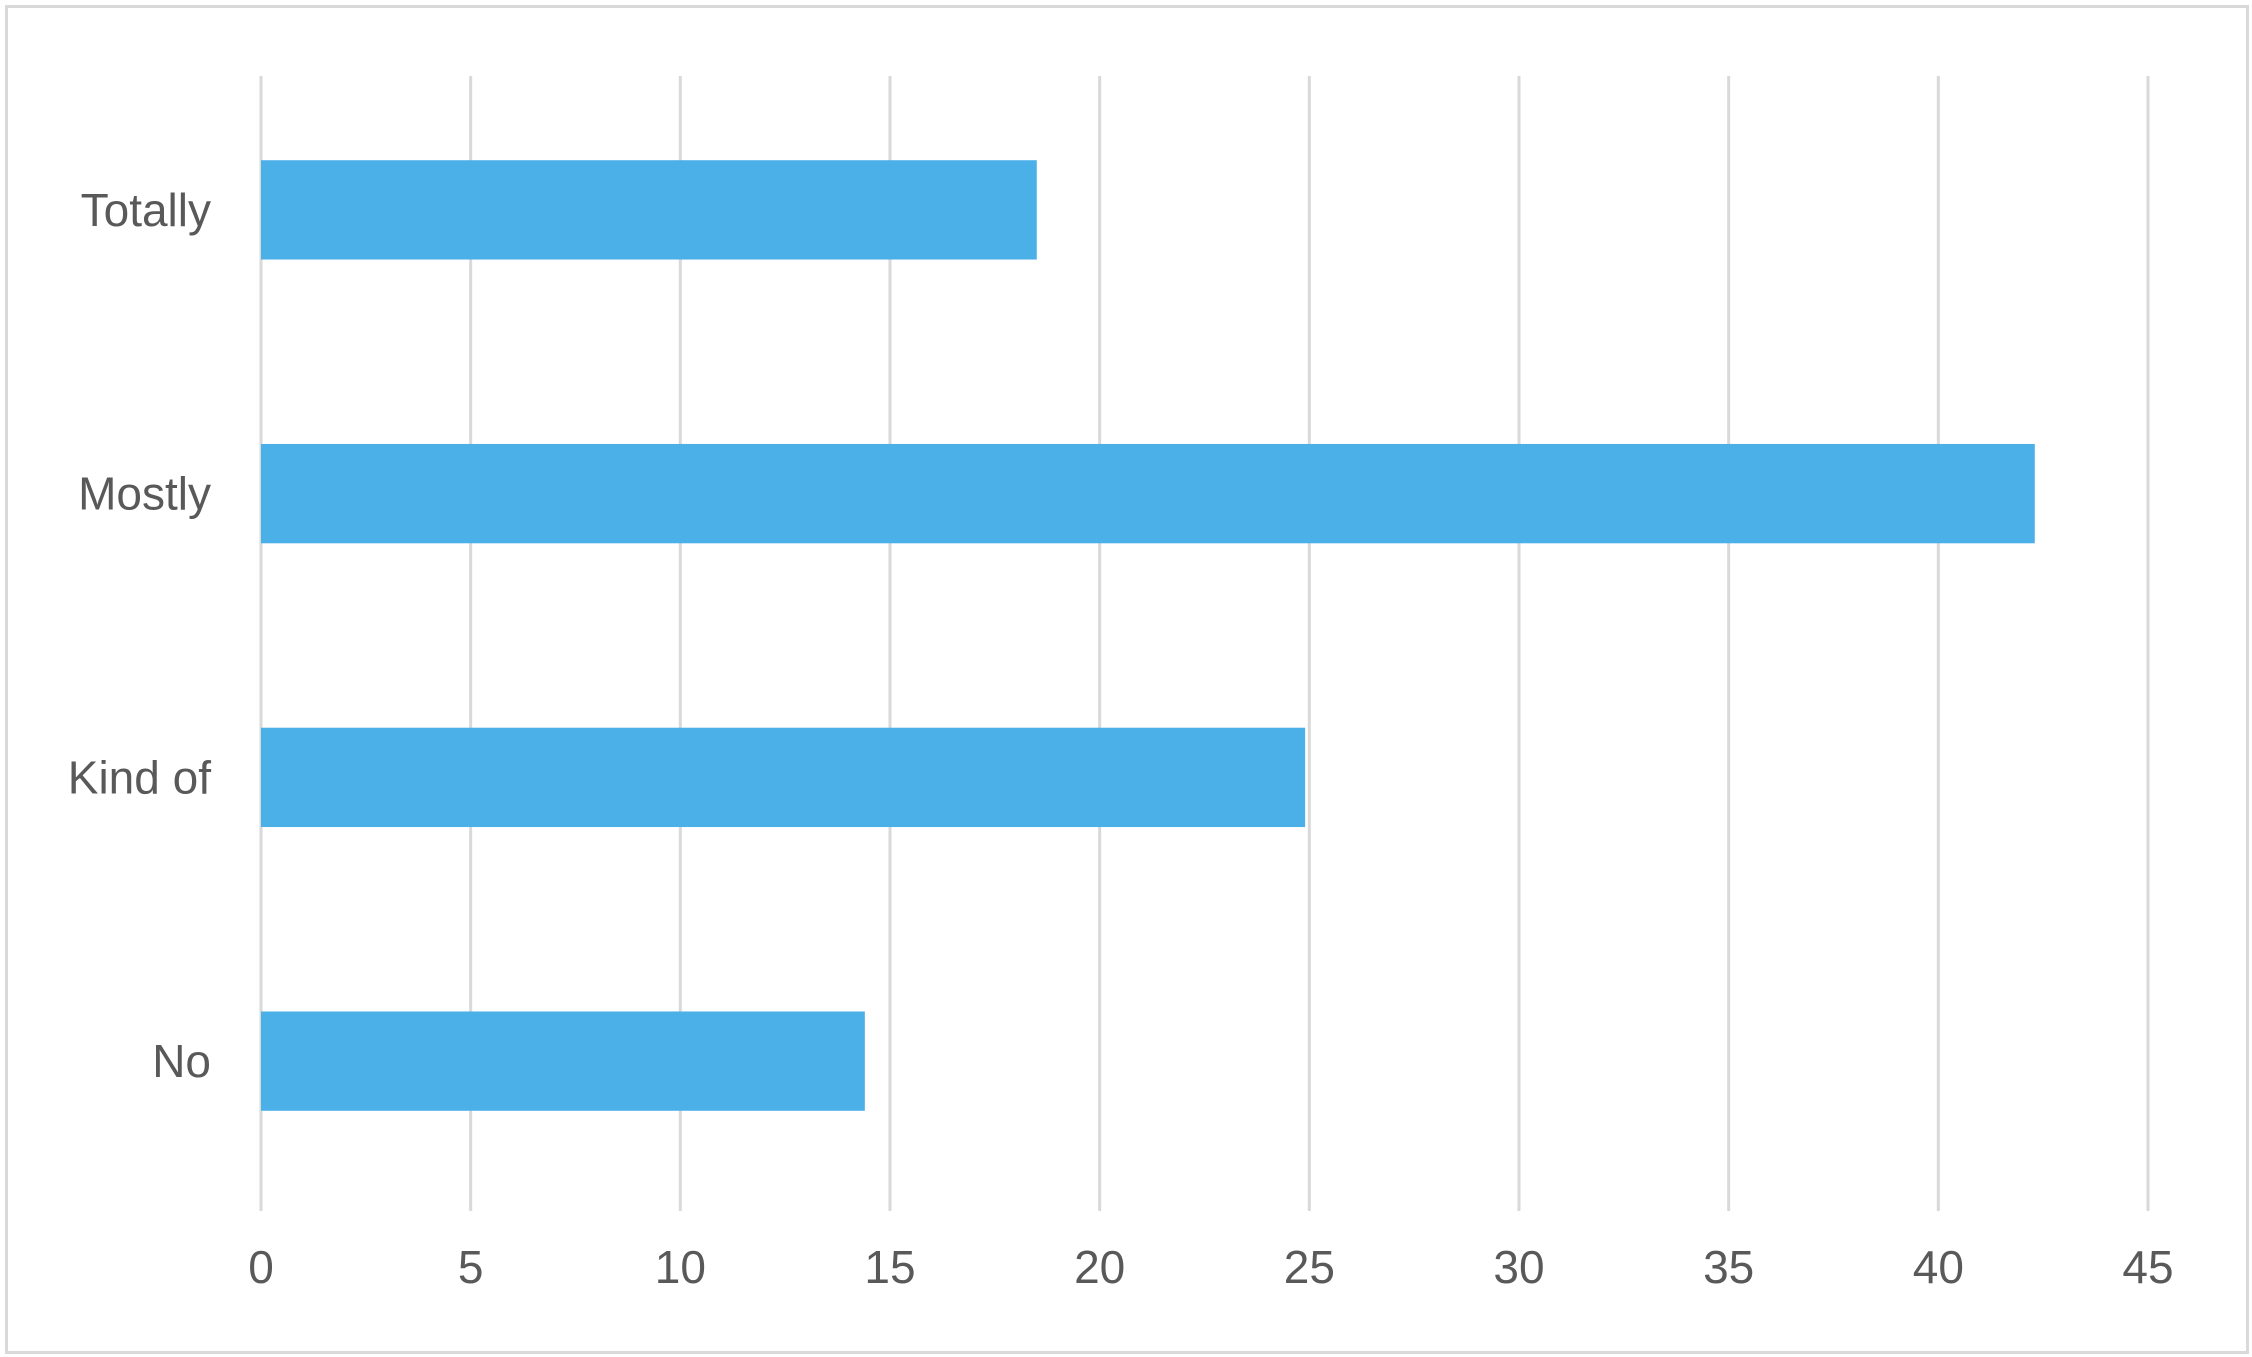  Describe the element at coordinates (889, 1267) in the screenshot. I see `x-tick-label-15: 15` at that location.